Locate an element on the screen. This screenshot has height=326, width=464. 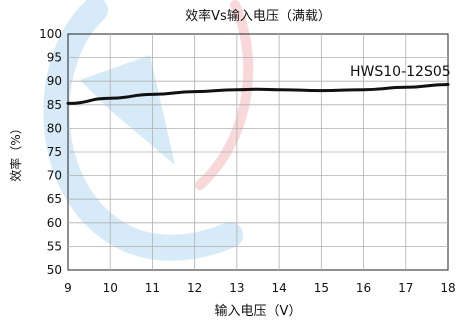
series-group is located at coordinates (258, 94).